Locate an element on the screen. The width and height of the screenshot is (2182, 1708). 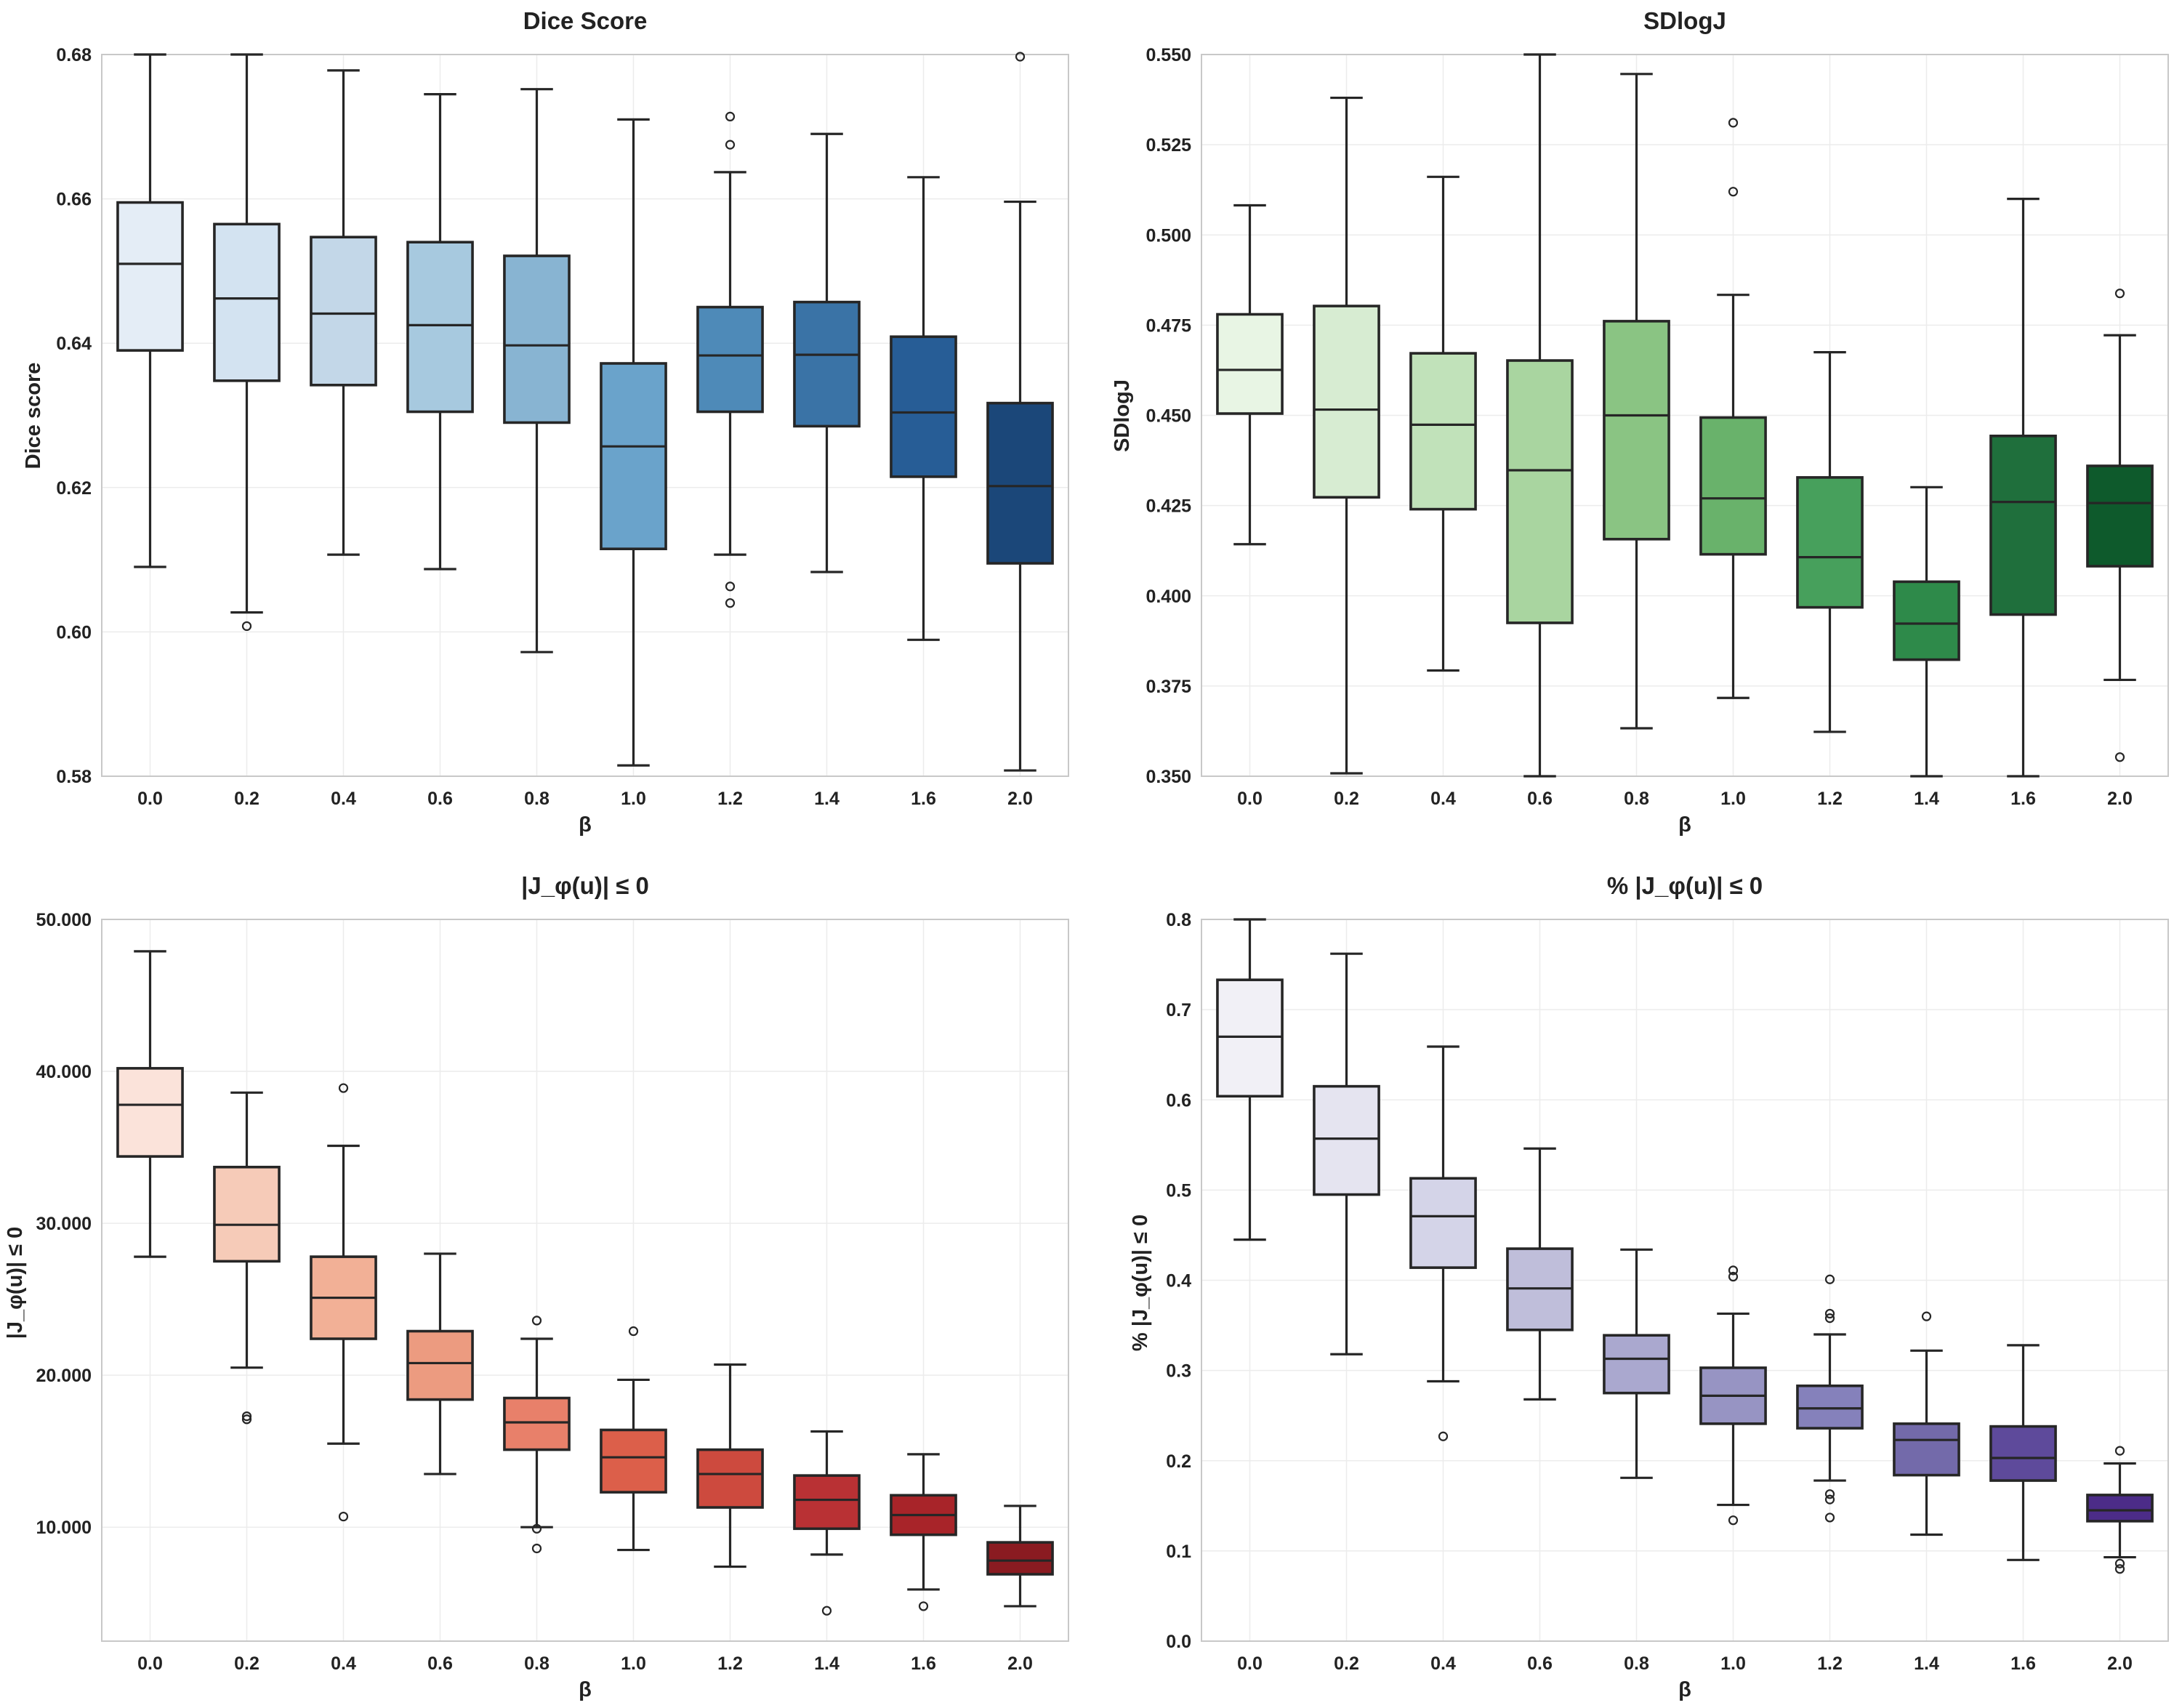
x-tick-label: 2.0 is located at coordinates (1020, 799).